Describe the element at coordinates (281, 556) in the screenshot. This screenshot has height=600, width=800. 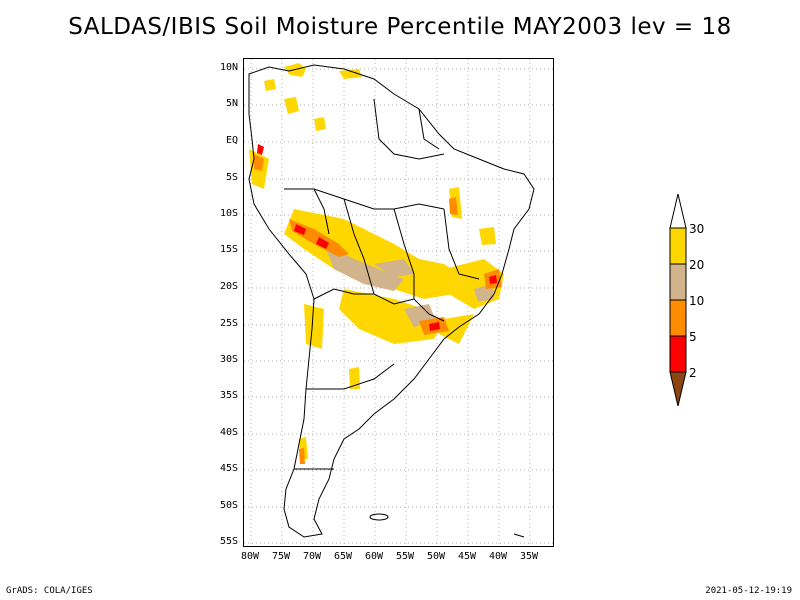
I see `lon-label-75w: 75W` at that location.